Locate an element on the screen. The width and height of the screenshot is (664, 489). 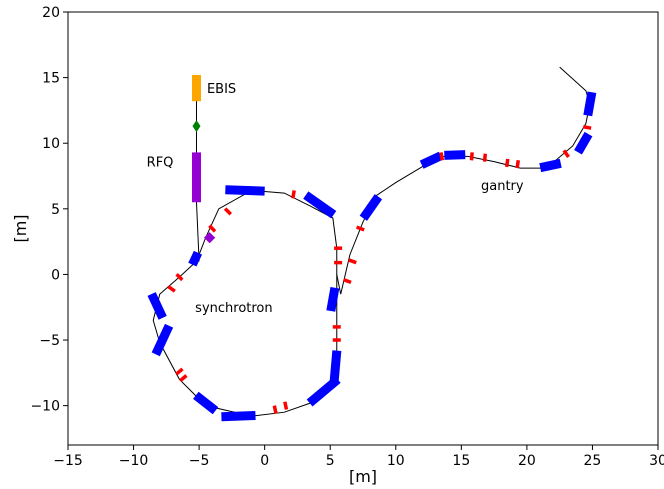
annotation-3: gantry is located at coordinates (502, 186).